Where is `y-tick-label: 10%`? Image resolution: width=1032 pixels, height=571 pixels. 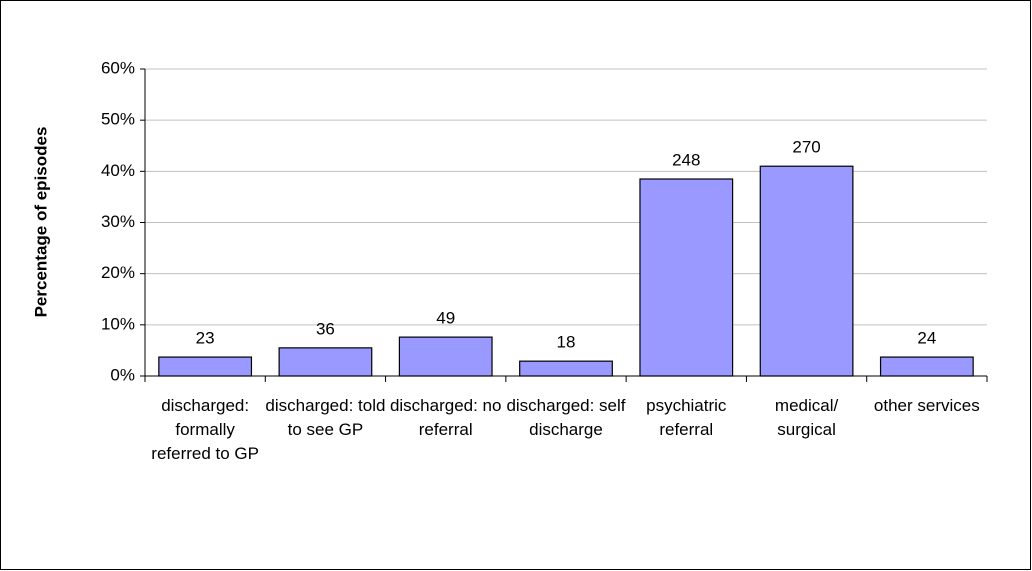
y-tick-label: 10% is located at coordinates (118, 323).